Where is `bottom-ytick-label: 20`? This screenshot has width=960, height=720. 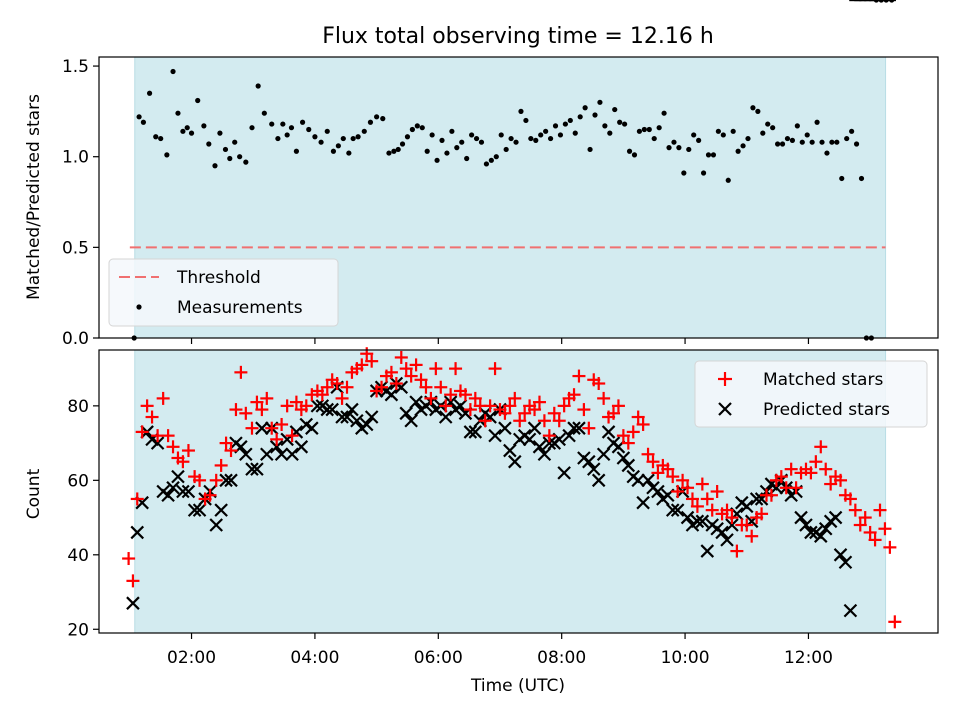 bottom-ytick-label: 20 is located at coordinates (78, 630).